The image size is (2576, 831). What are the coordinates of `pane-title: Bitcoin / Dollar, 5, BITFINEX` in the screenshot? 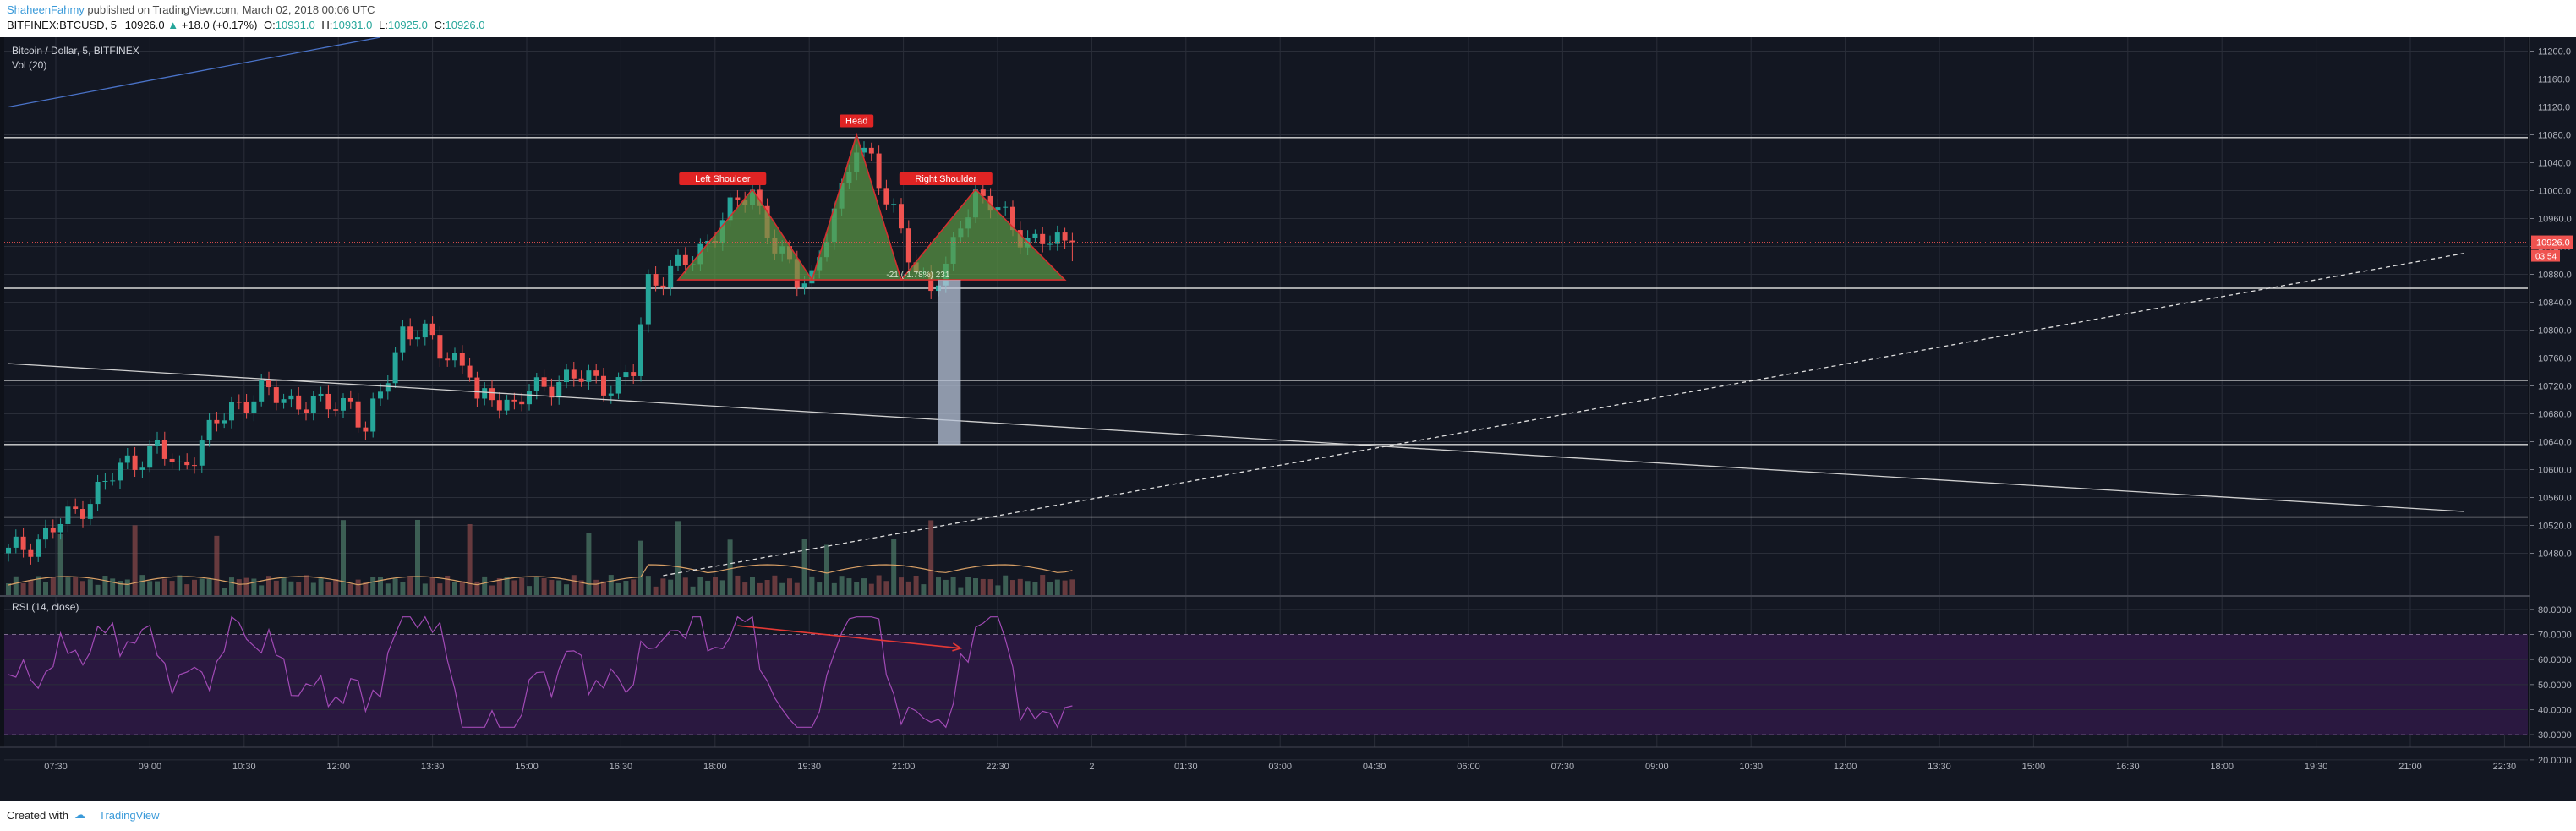 It's located at (75, 51).